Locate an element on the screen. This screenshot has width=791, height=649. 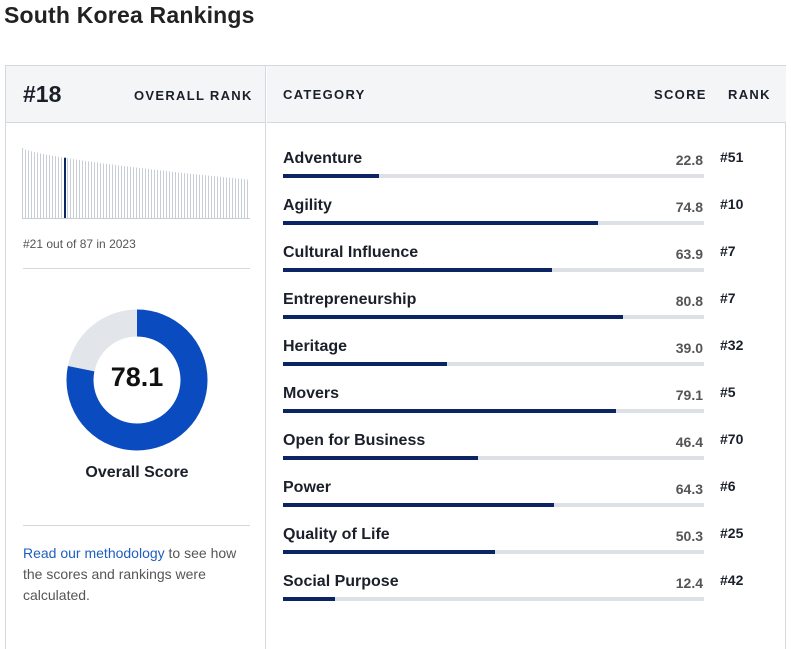
rank-header: RANK is located at coordinates (749, 94).